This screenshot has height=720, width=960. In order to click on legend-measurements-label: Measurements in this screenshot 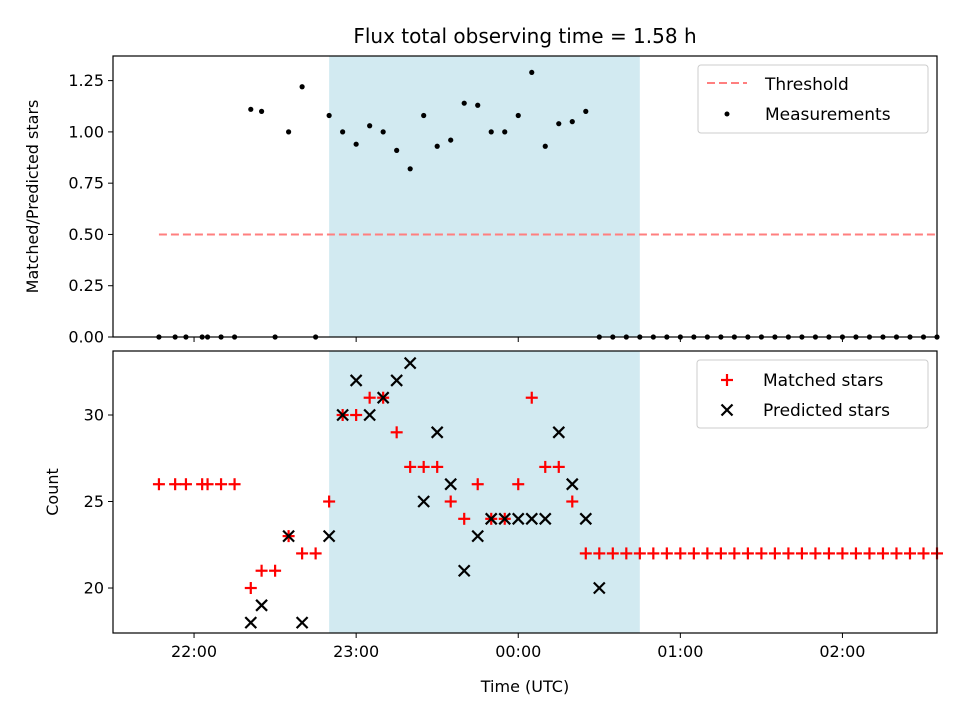, I will do `click(828, 115)`.